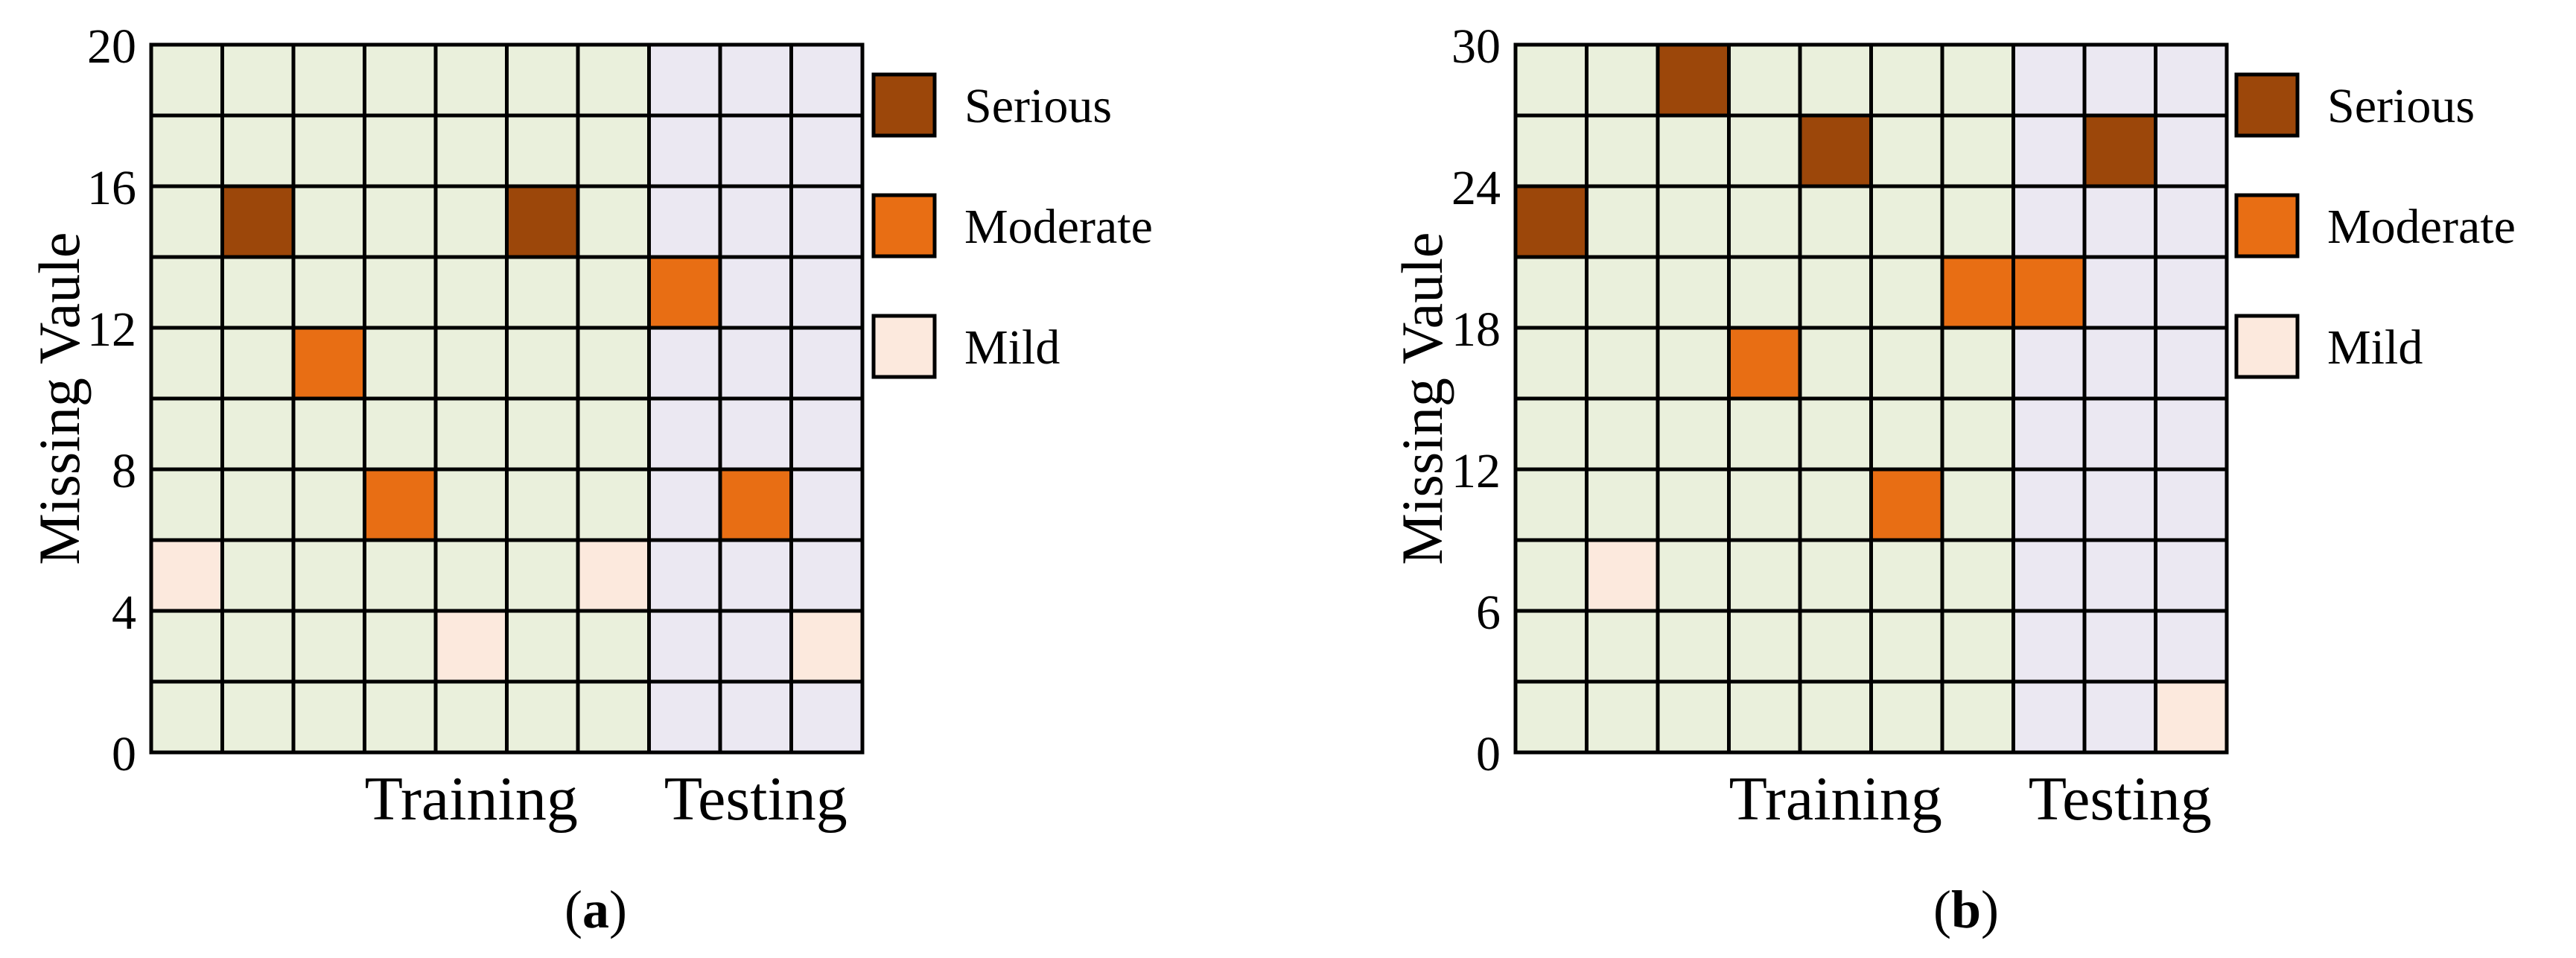  I want to click on panel-a-legend: Serious Moderate Mild, so click(1012, 225).